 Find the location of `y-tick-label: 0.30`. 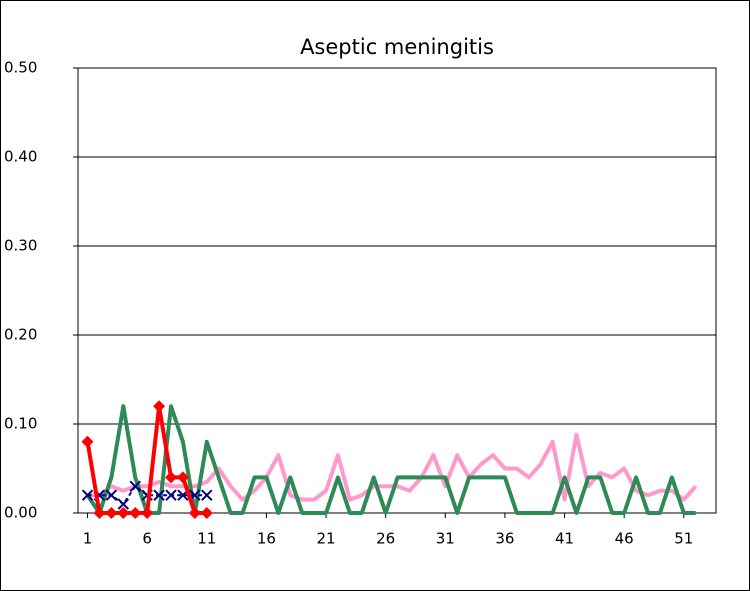

y-tick-label: 0.30 is located at coordinates (20, 246).